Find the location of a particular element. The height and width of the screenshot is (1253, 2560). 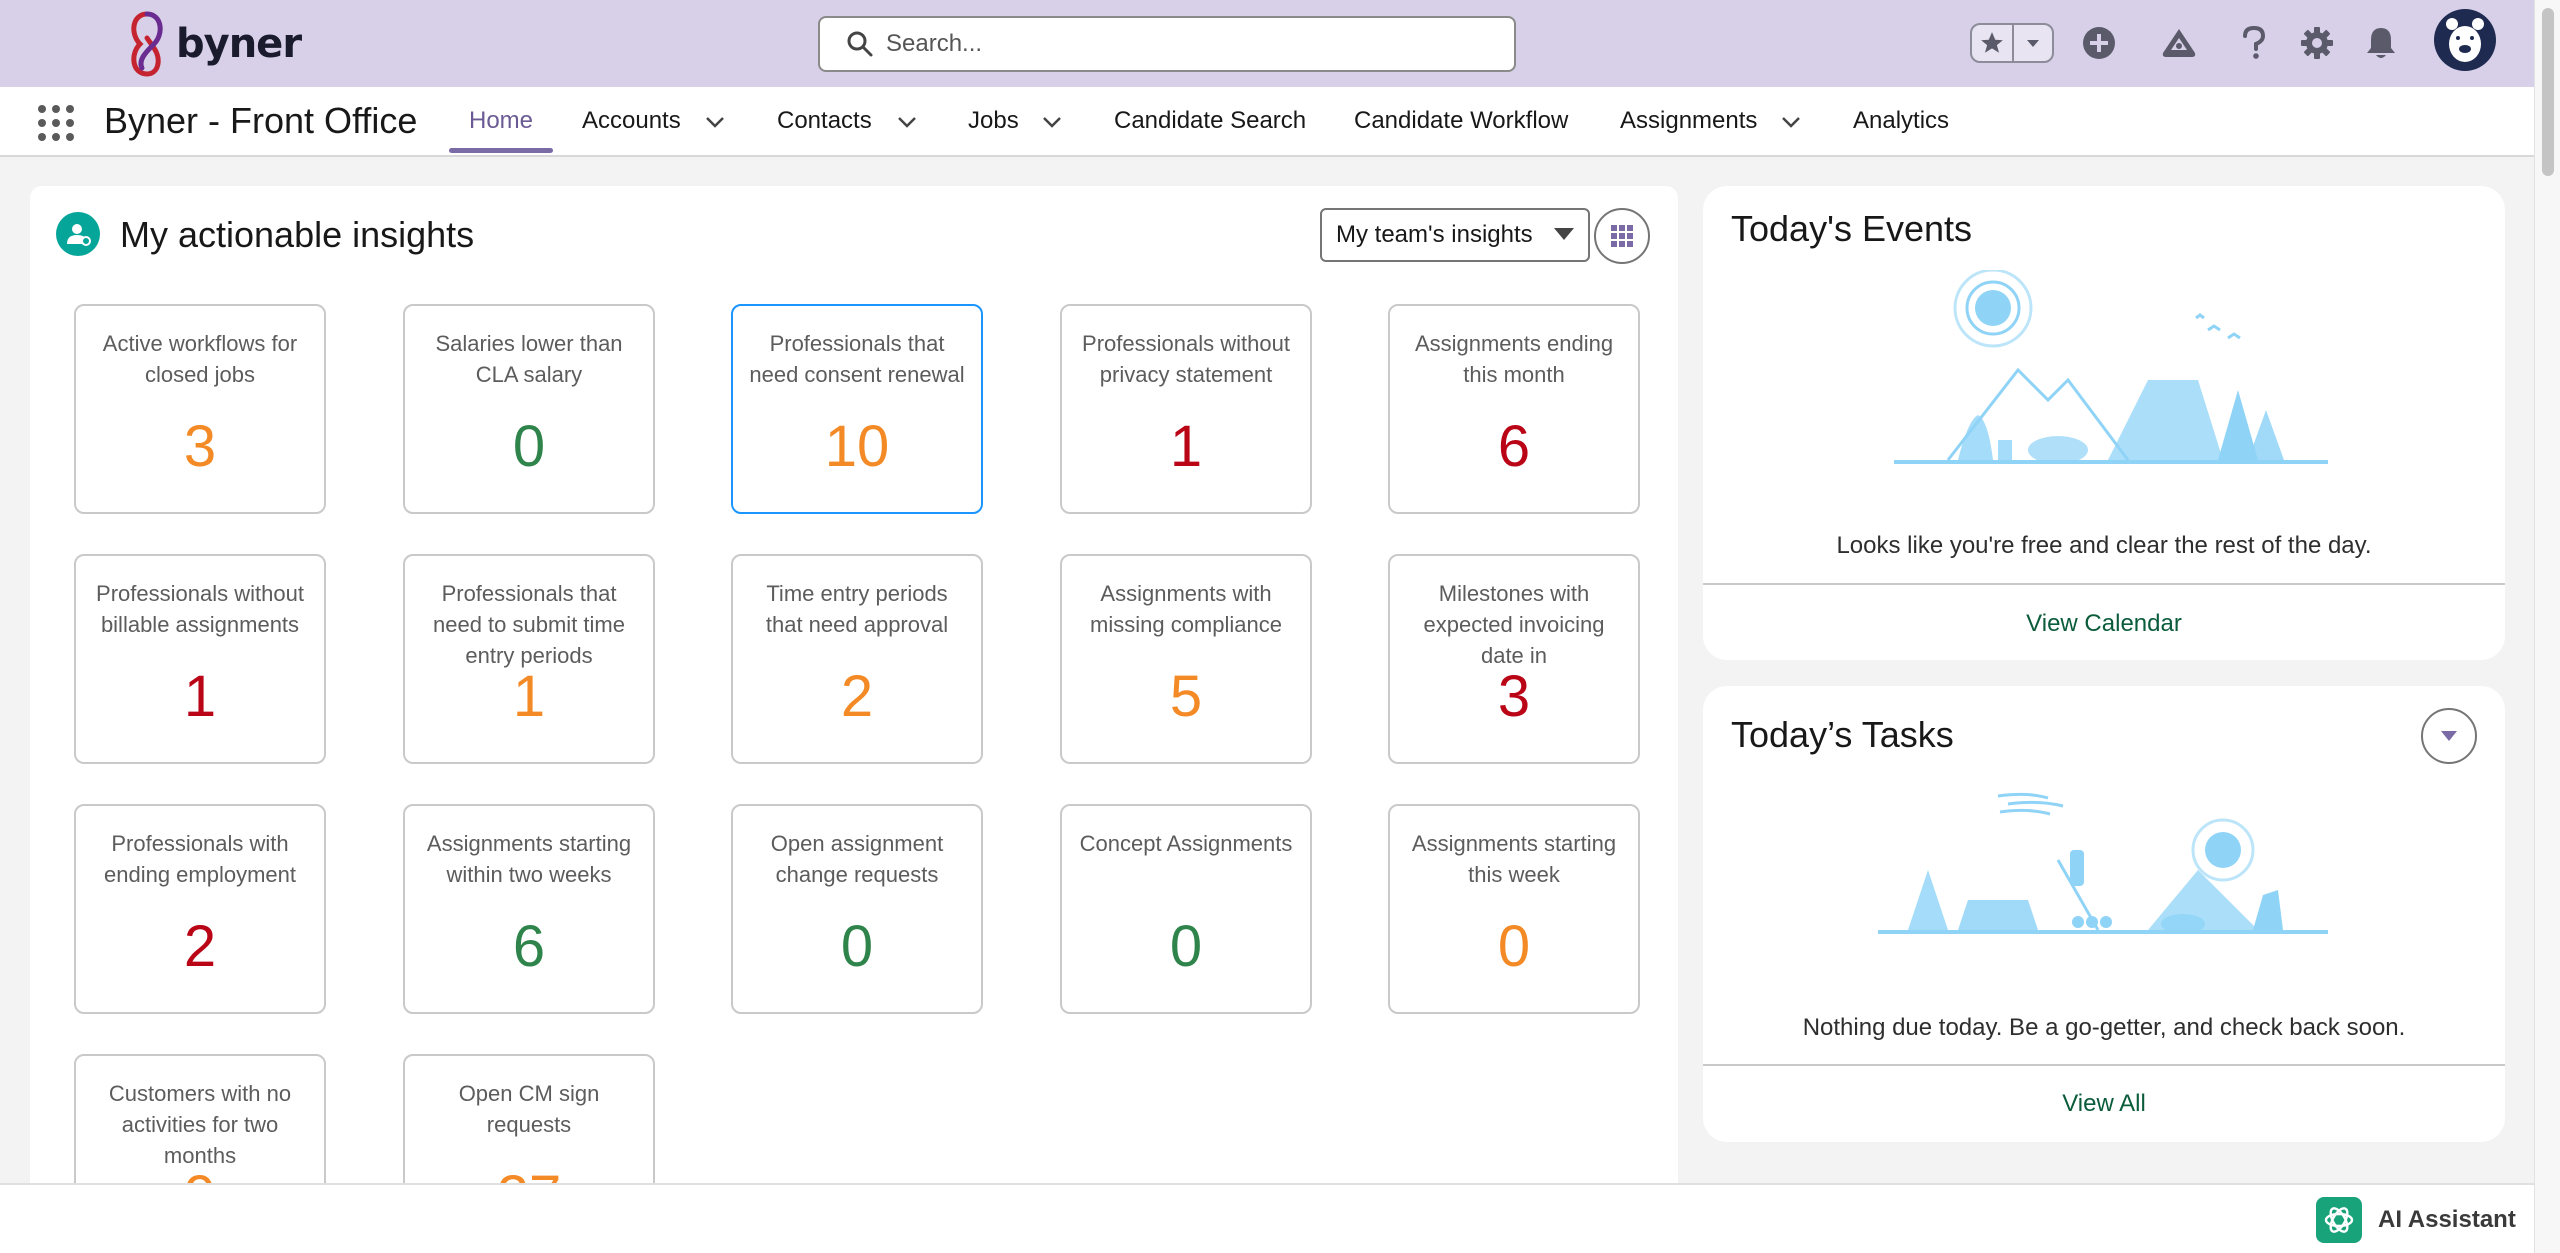

insight-tile-label: Salaries lower than CLA salary is located at coordinates (529, 359).